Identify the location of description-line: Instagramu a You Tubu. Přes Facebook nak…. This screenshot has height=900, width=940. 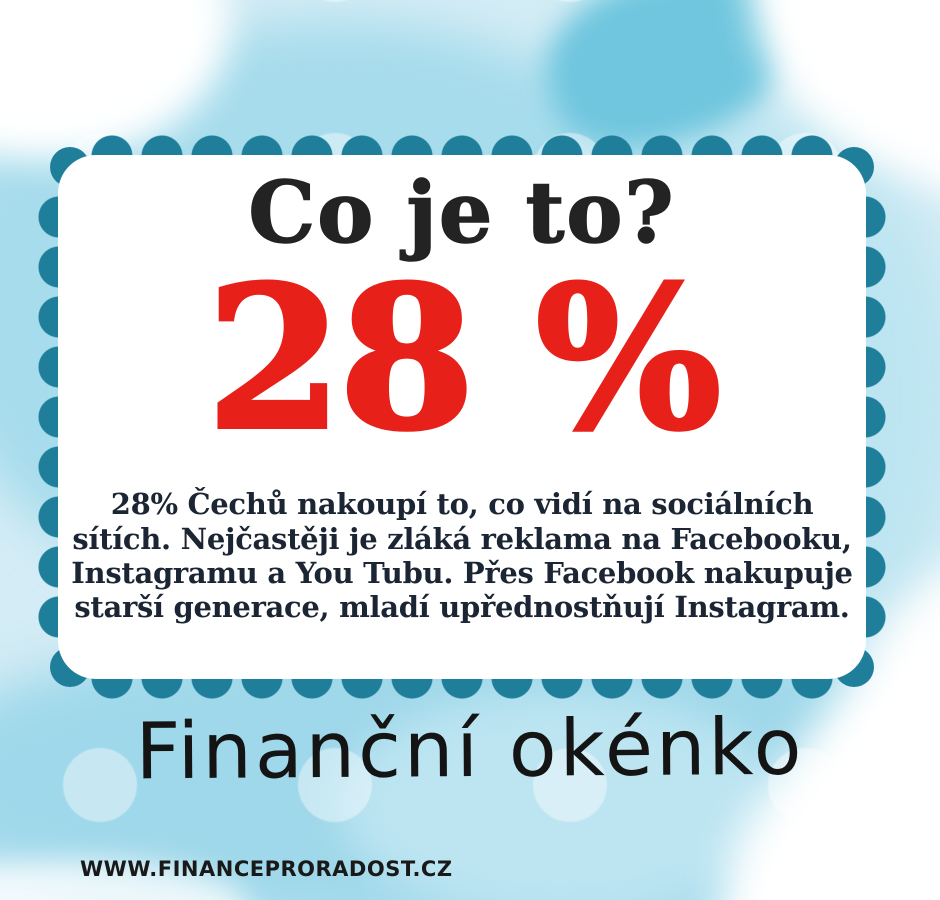
(462, 572).